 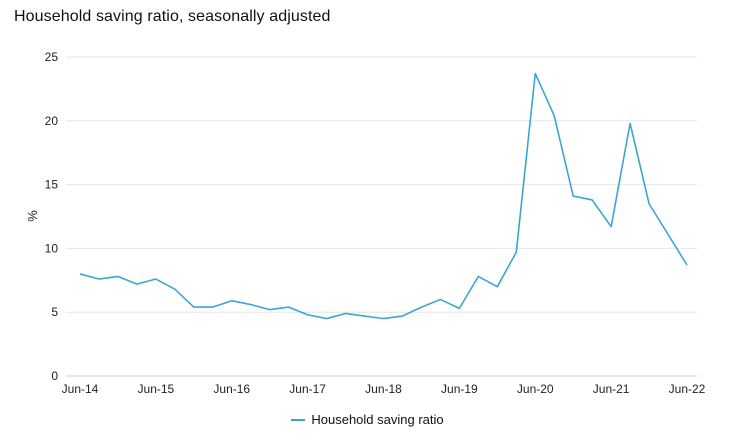 What do you see at coordinates (156, 389) in the screenshot?
I see `x-tick-label: Jun-15` at bounding box center [156, 389].